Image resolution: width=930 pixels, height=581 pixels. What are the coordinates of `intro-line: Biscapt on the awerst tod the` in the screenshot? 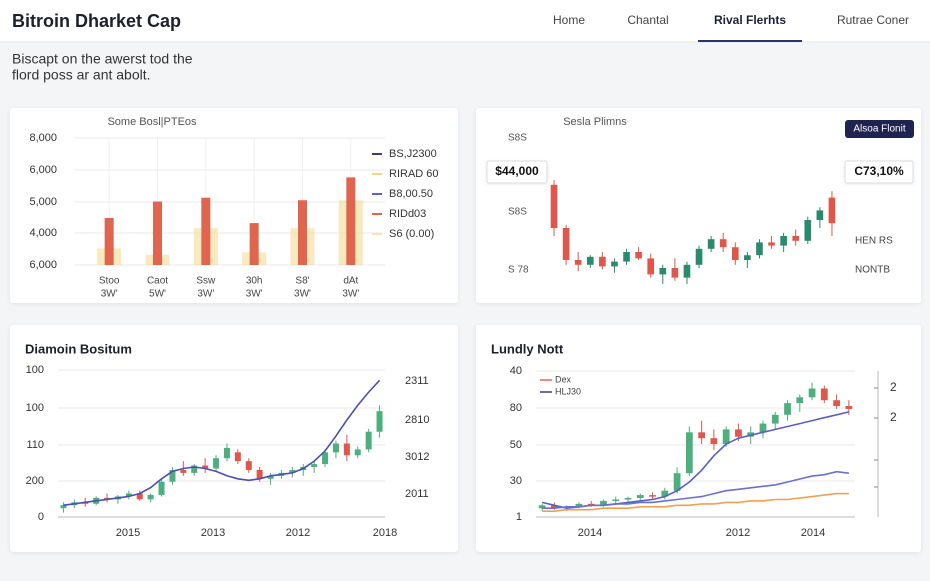 It's located at (102, 59).